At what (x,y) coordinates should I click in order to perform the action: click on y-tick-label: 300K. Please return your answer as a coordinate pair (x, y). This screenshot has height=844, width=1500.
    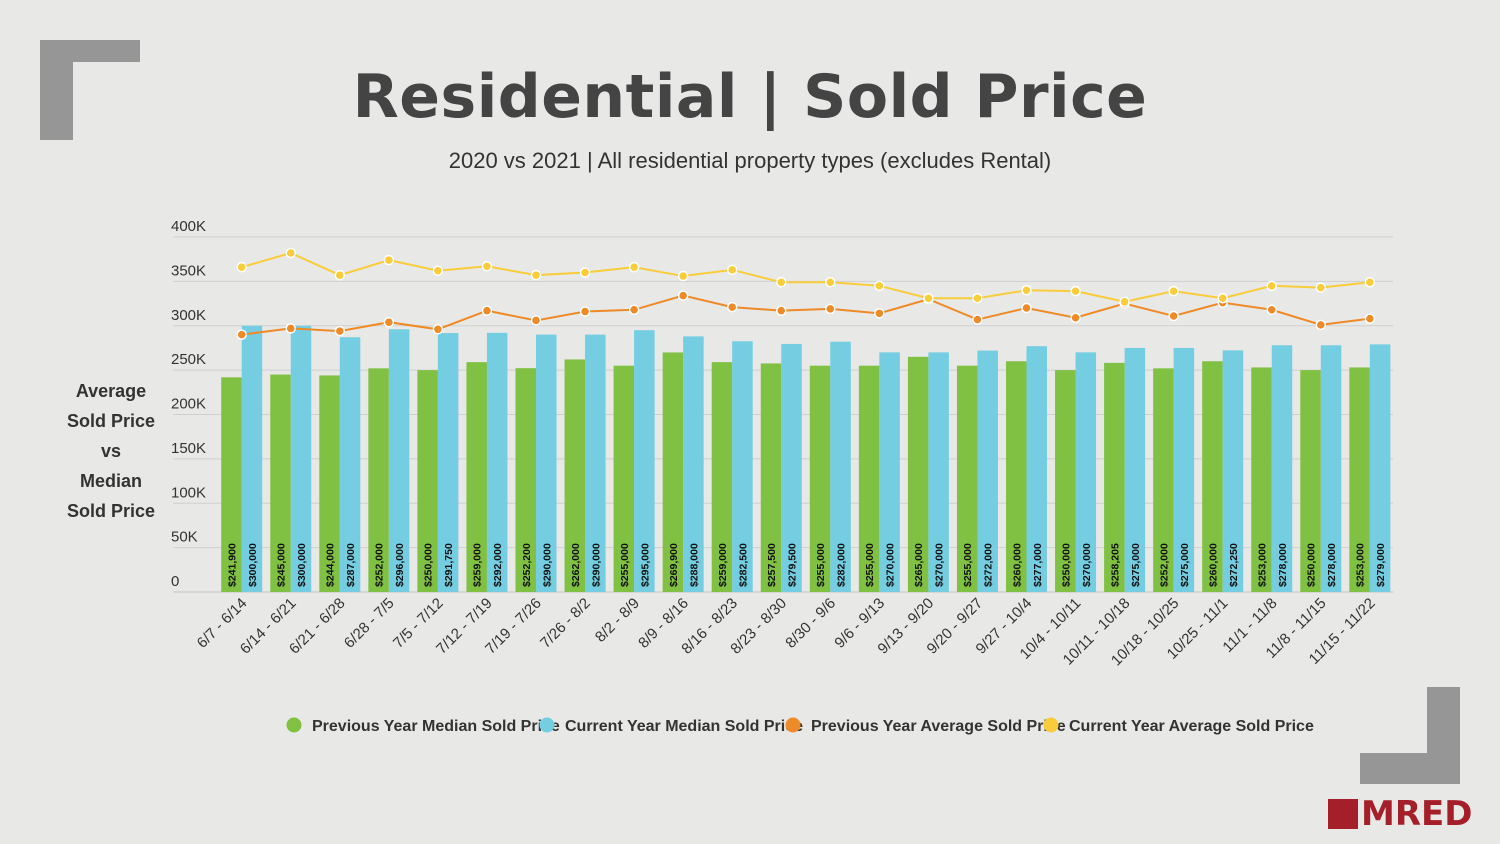
    Looking at the image, I should click on (188, 315).